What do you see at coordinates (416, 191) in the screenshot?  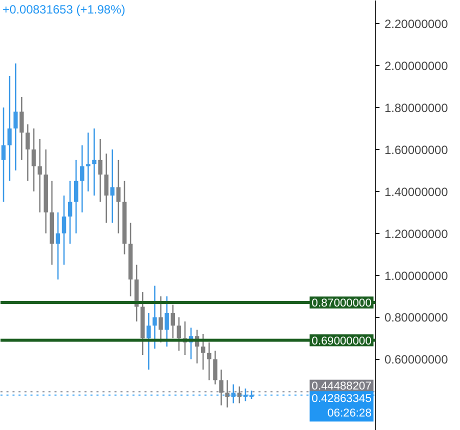 I see `y-tick-label: 1.40000000` at bounding box center [416, 191].